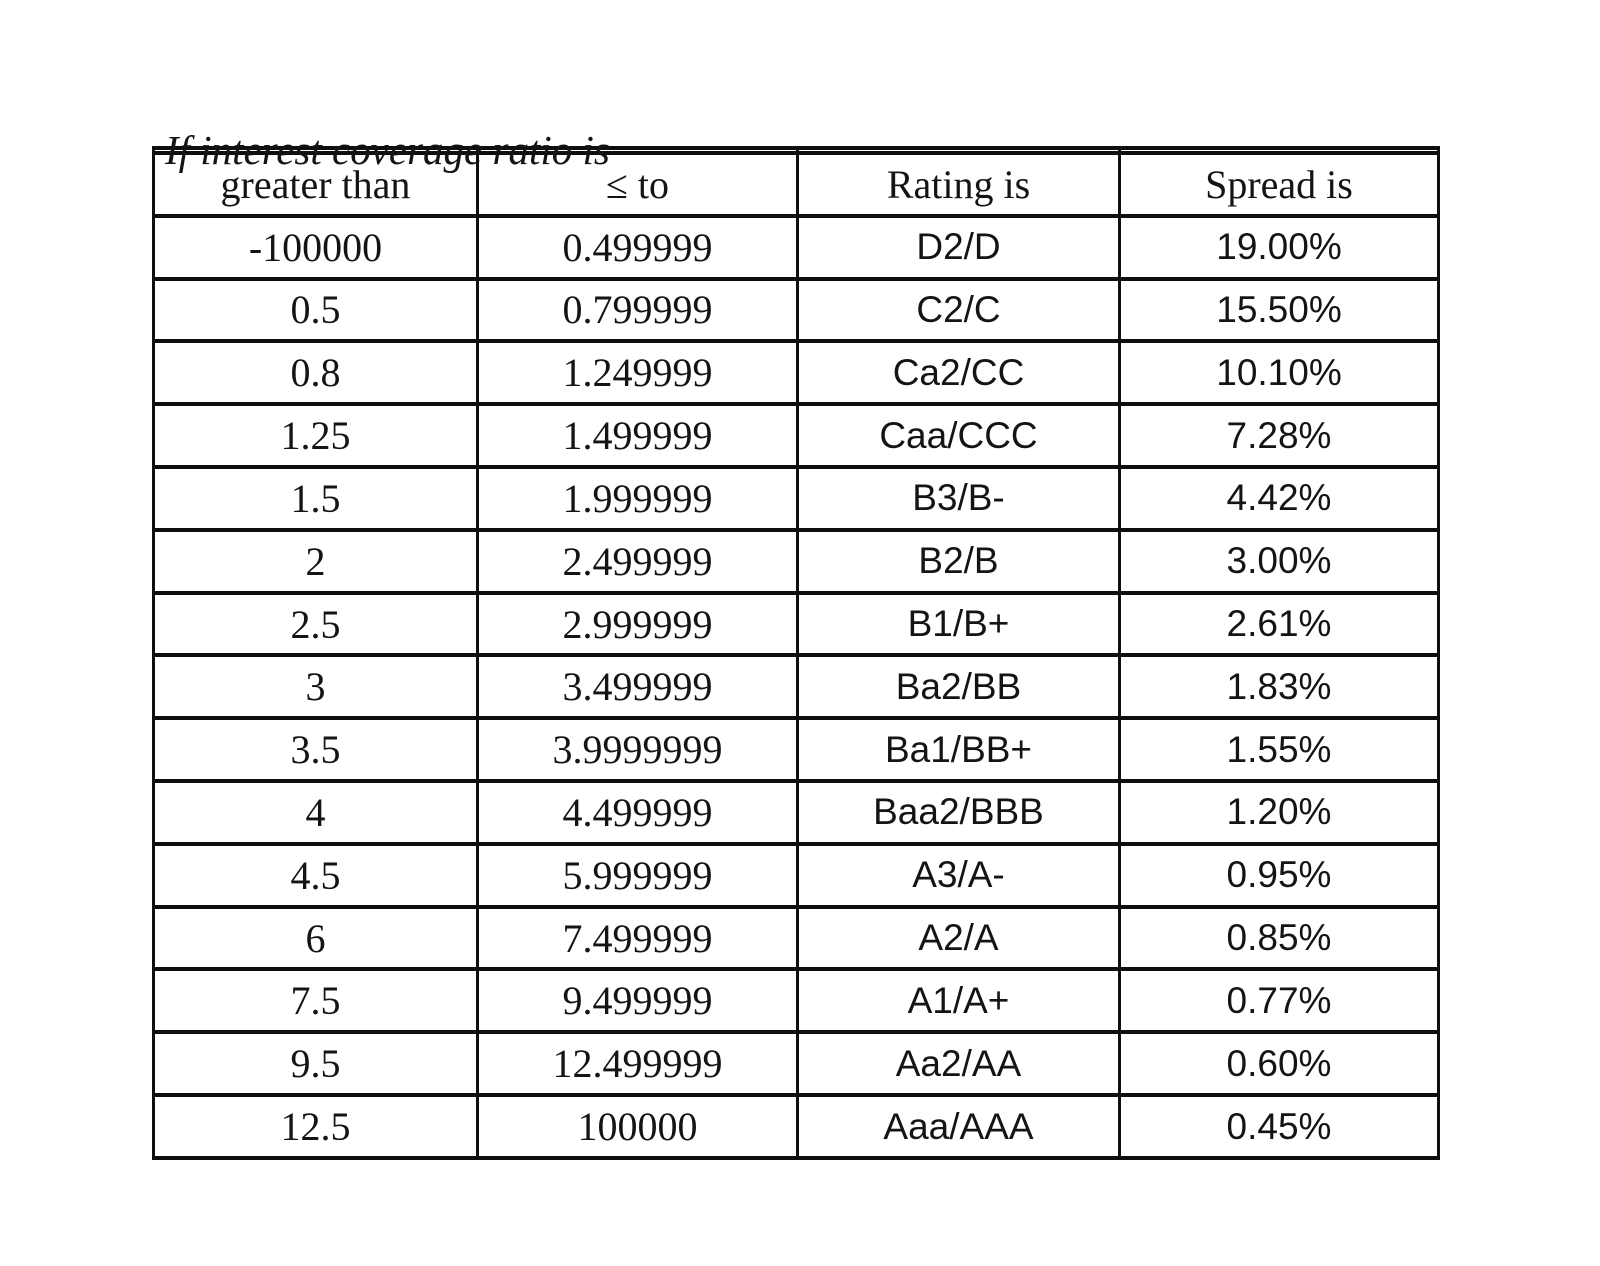 The image size is (1600, 1266). I want to click on cell-less-equal-to: 2.999999, so click(637, 624).